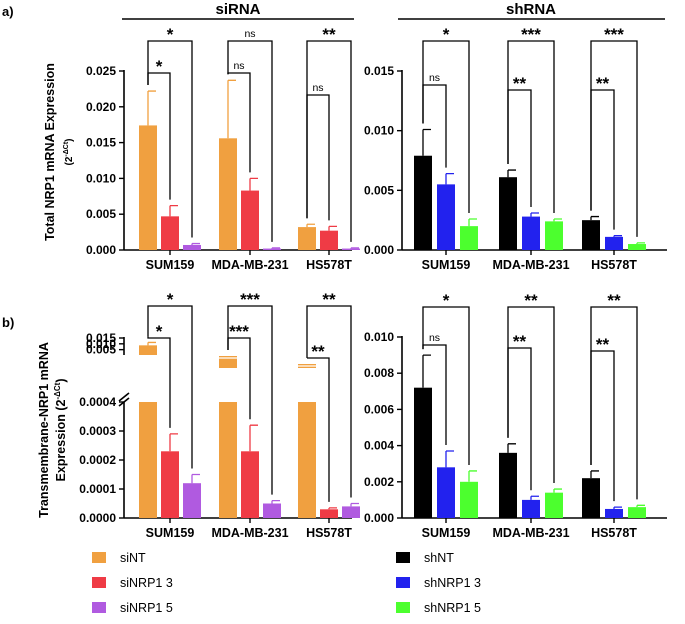 Image resolution: width=685 pixels, height=624 pixels. Describe the element at coordinates (228, 460) in the screenshot. I see `bar-sint-mda-mb-231-lower` at that location.